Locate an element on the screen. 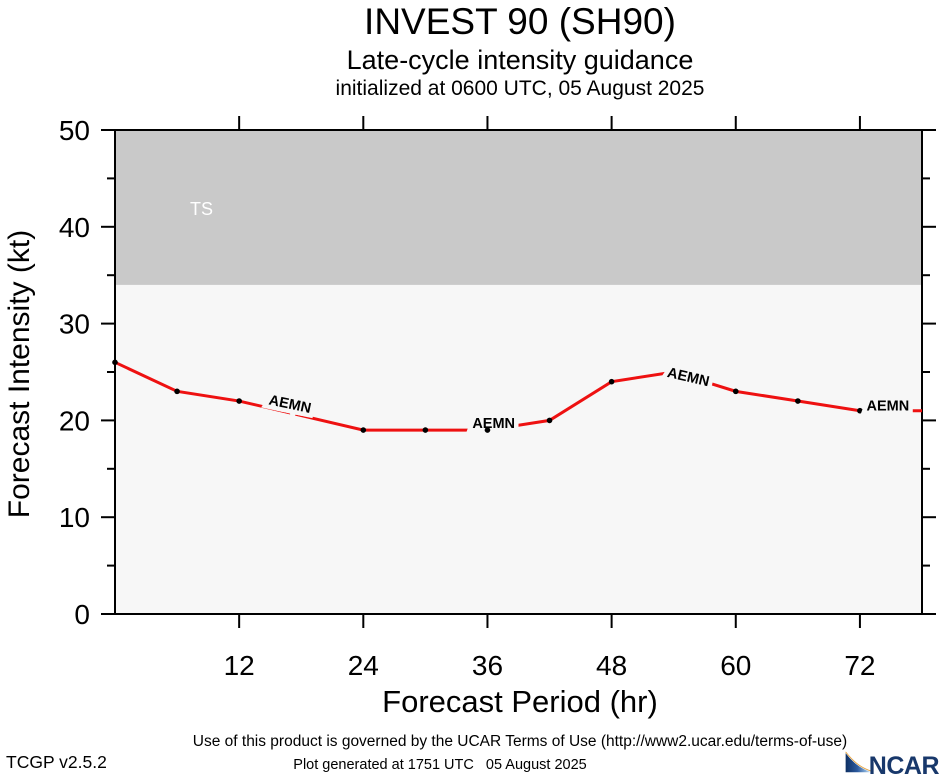 Image resolution: width=939 pixels, height=780 pixels. x-tick-label: 72 is located at coordinates (859, 665).